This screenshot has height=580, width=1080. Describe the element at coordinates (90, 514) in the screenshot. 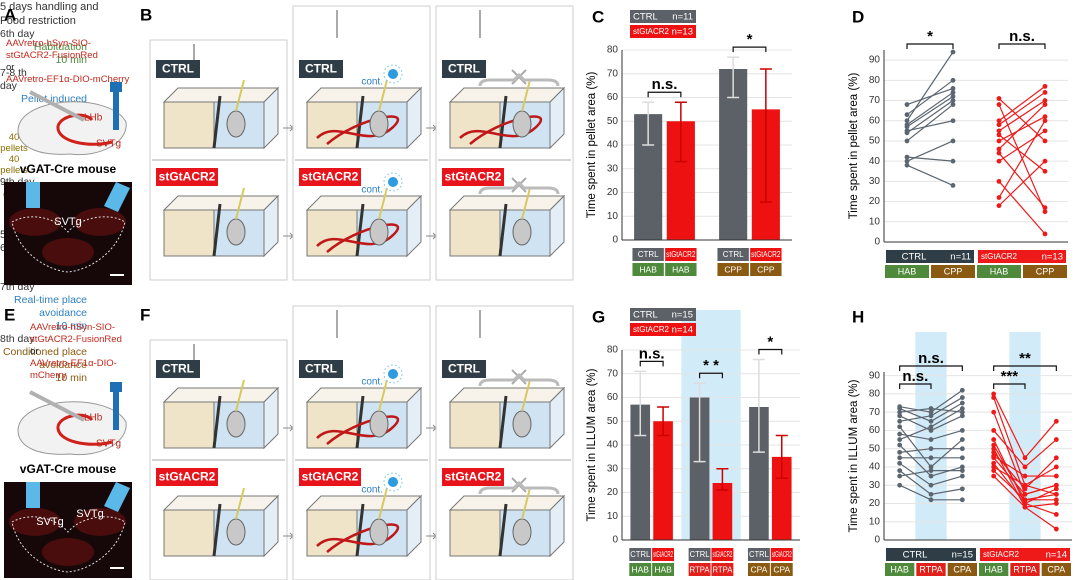

I see `histology-label: SVTg` at that location.